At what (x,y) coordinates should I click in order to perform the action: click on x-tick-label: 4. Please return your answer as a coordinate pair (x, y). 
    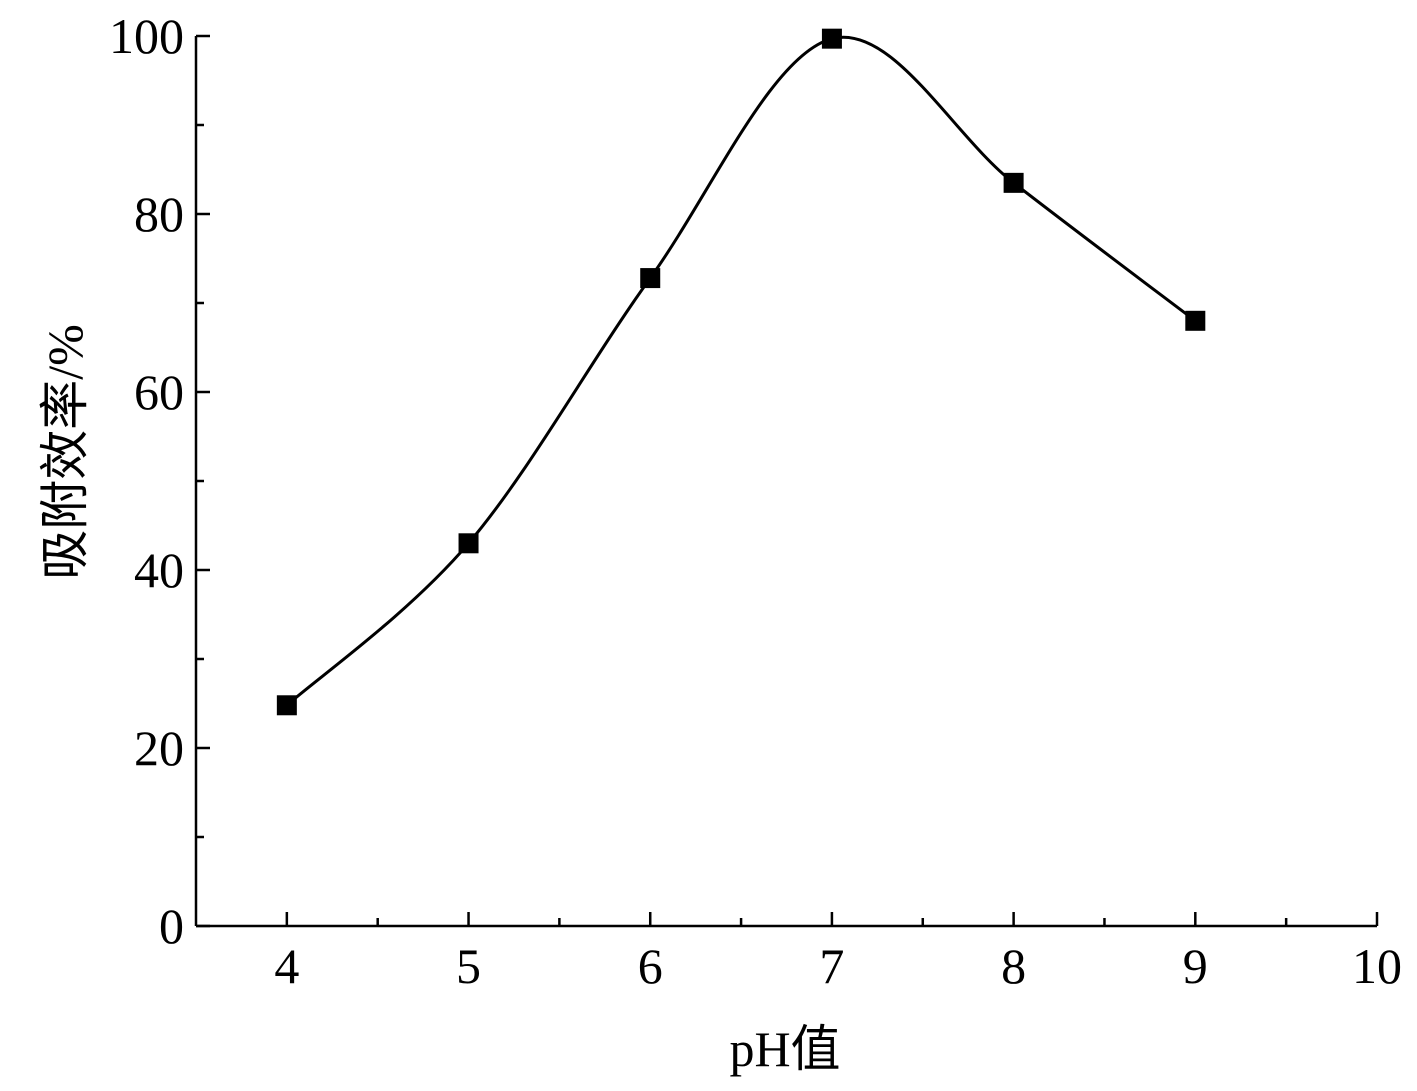
    Looking at the image, I should click on (286, 966).